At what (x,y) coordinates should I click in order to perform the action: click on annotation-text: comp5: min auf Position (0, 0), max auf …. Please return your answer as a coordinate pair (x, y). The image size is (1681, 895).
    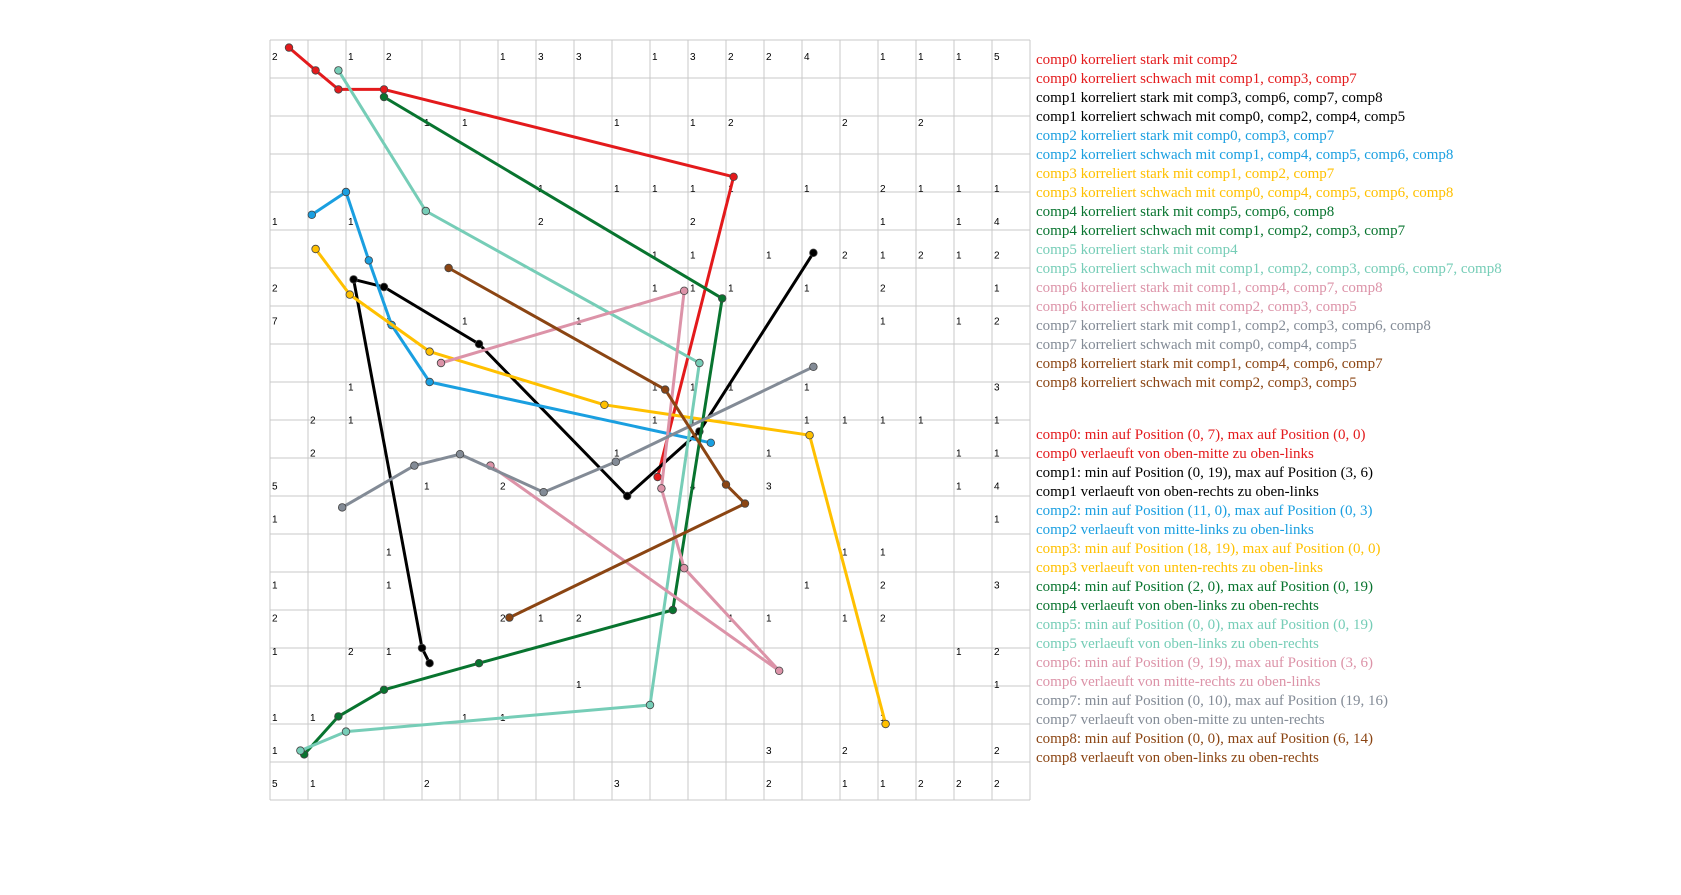
    Looking at the image, I should click on (1204, 625).